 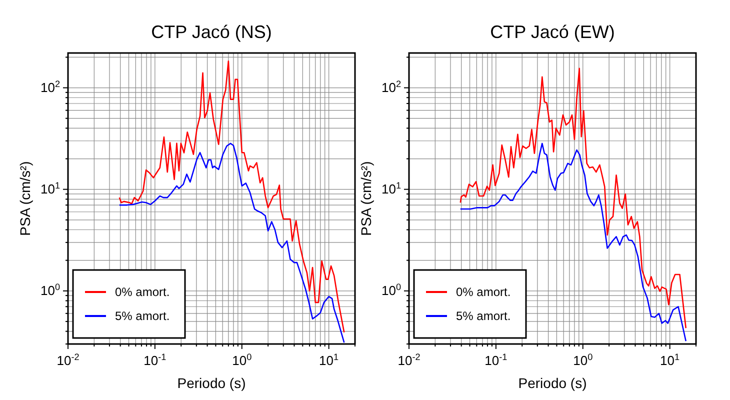 I want to click on chart-title: CTP Jacó (NS), so click(x=211, y=32).